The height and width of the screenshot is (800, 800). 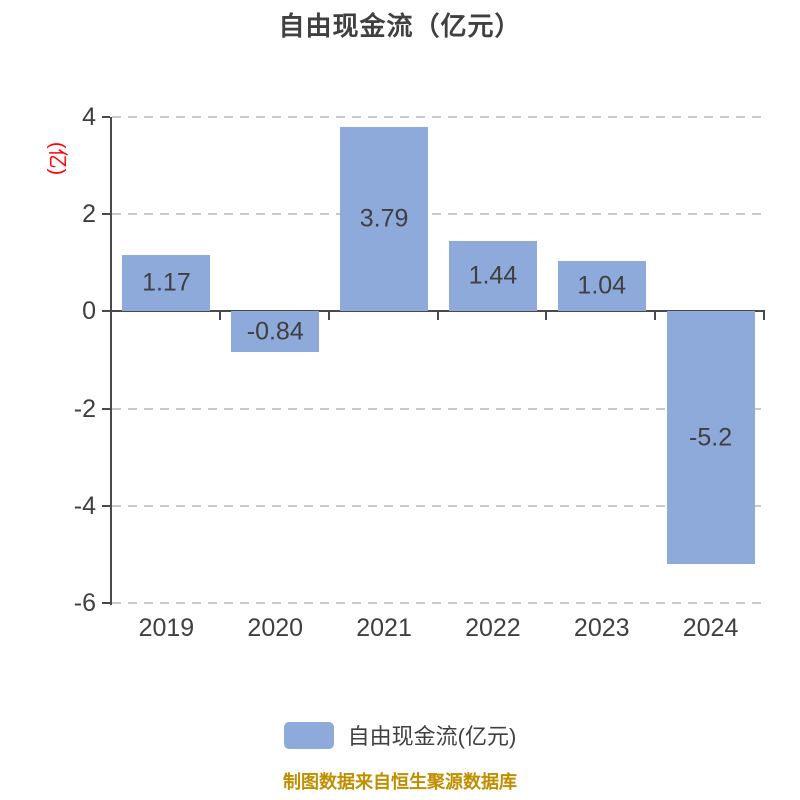 What do you see at coordinates (89, 117) in the screenshot?
I see `y-tick-label: 4` at bounding box center [89, 117].